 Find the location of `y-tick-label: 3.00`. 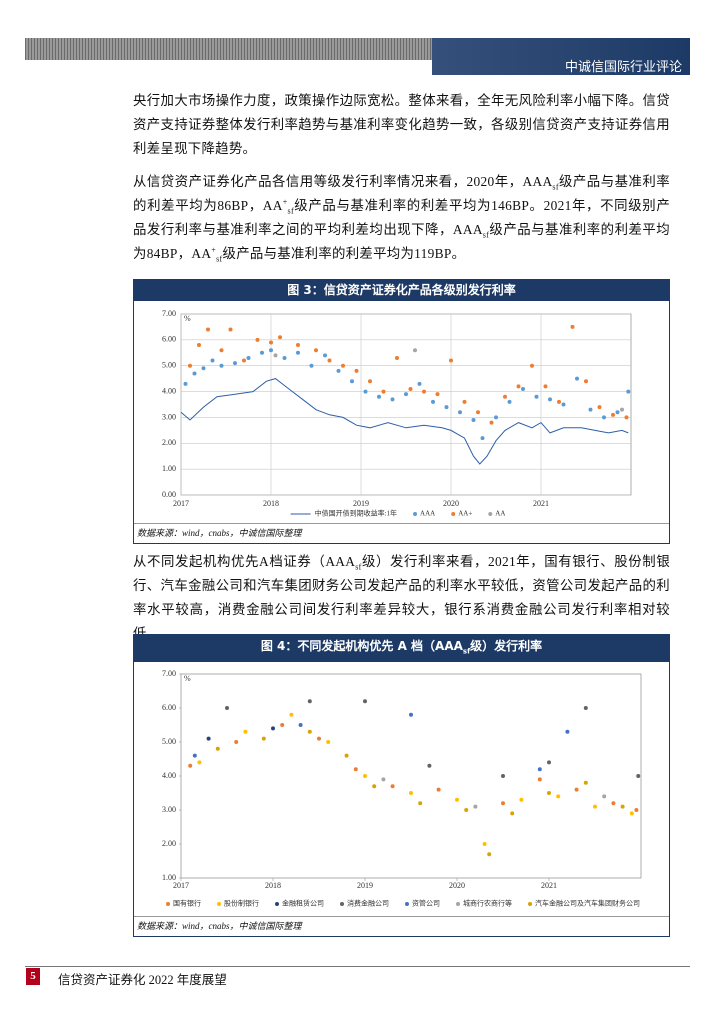

y-tick-label: 3.00 is located at coordinates (169, 809).